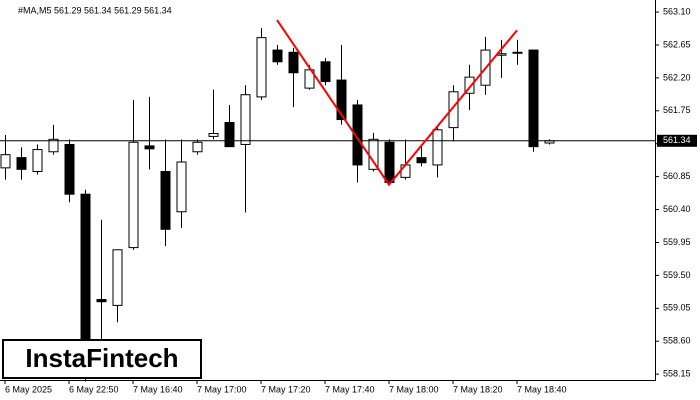 The height and width of the screenshot is (400, 700). What do you see at coordinates (677, 242) in the screenshot?
I see `y-tick-label: 559.95` at bounding box center [677, 242].